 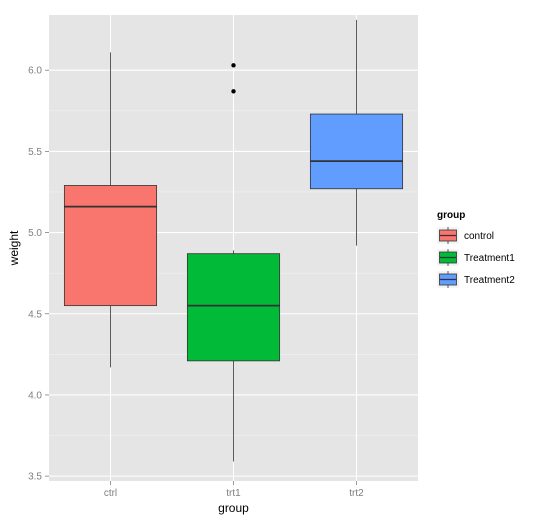 I want to click on y-axis-title: weight, so click(x=14, y=248).